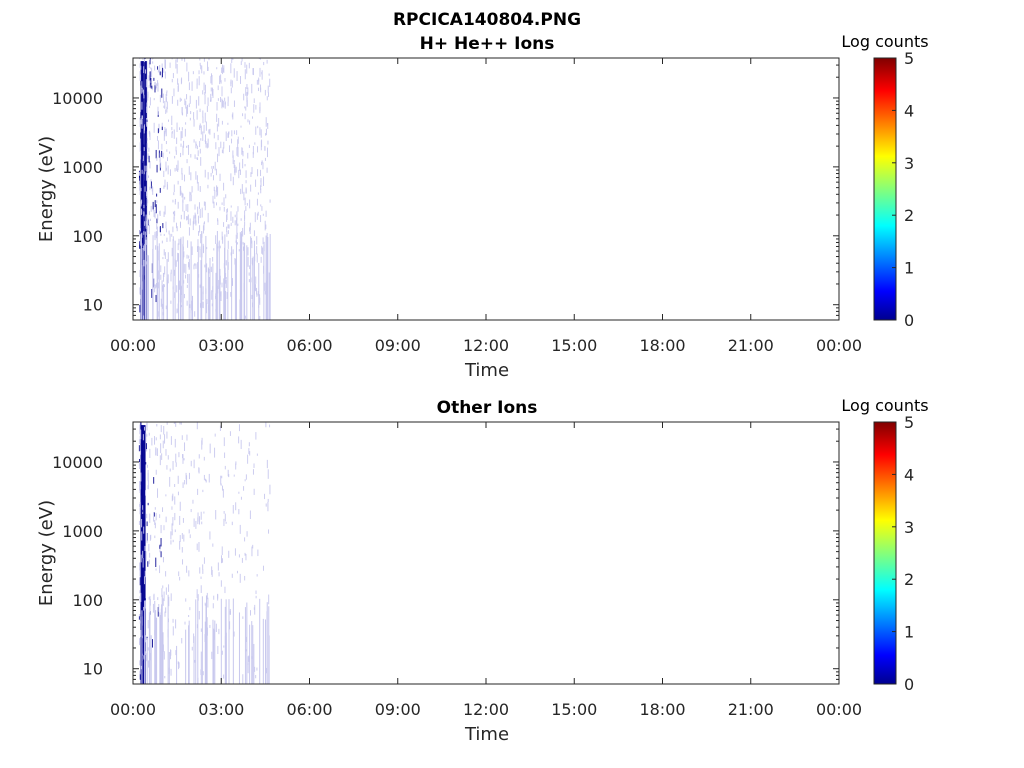 This screenshot has width=1024, height=768. What do you see at coordinates (46, 189) in the screenshot?
I see `y-axis-label: Energy (eV)` at bounding box center [46, 189].